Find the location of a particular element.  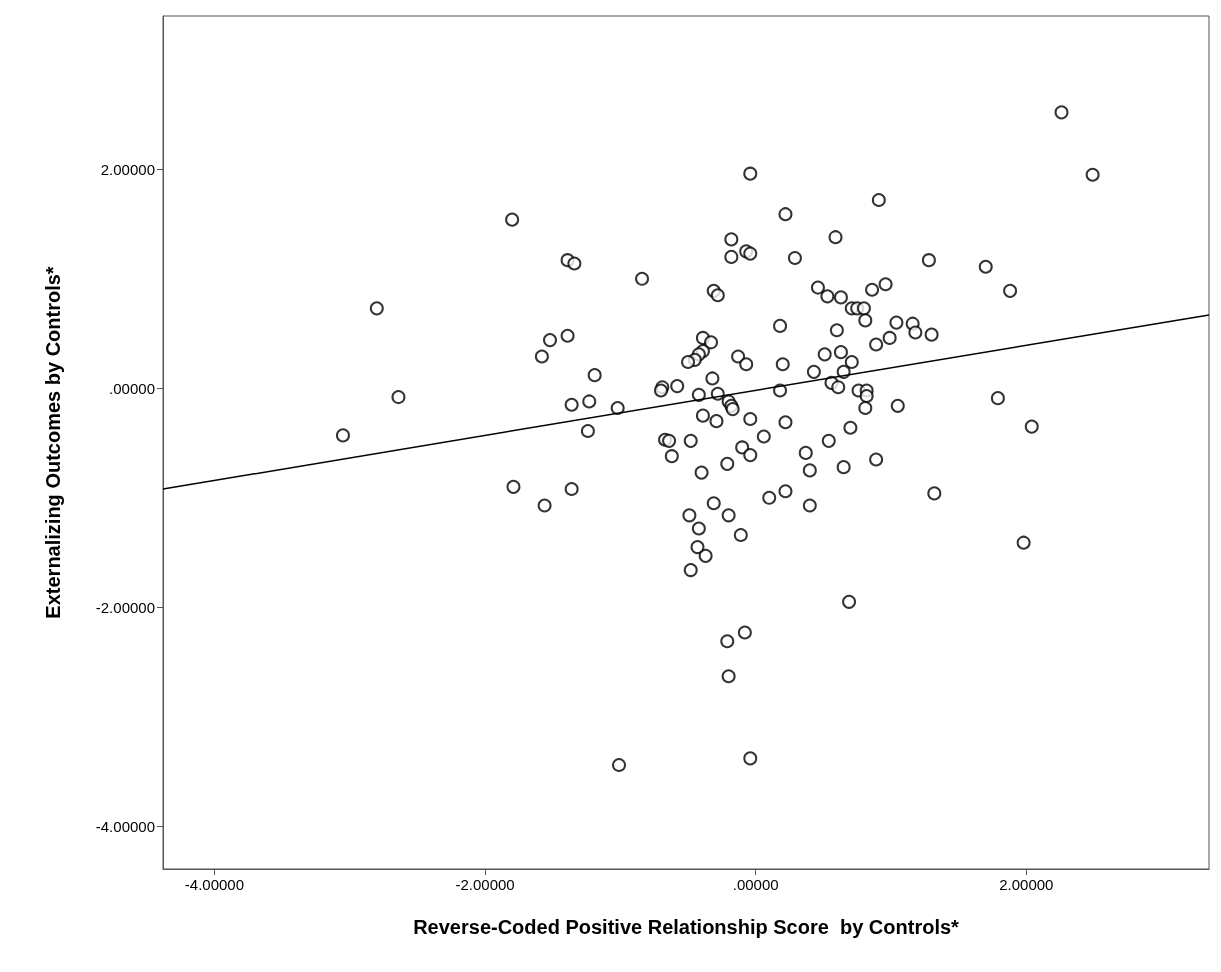

y-tick-label: -4.00000 is located at coordinates (125, 826).